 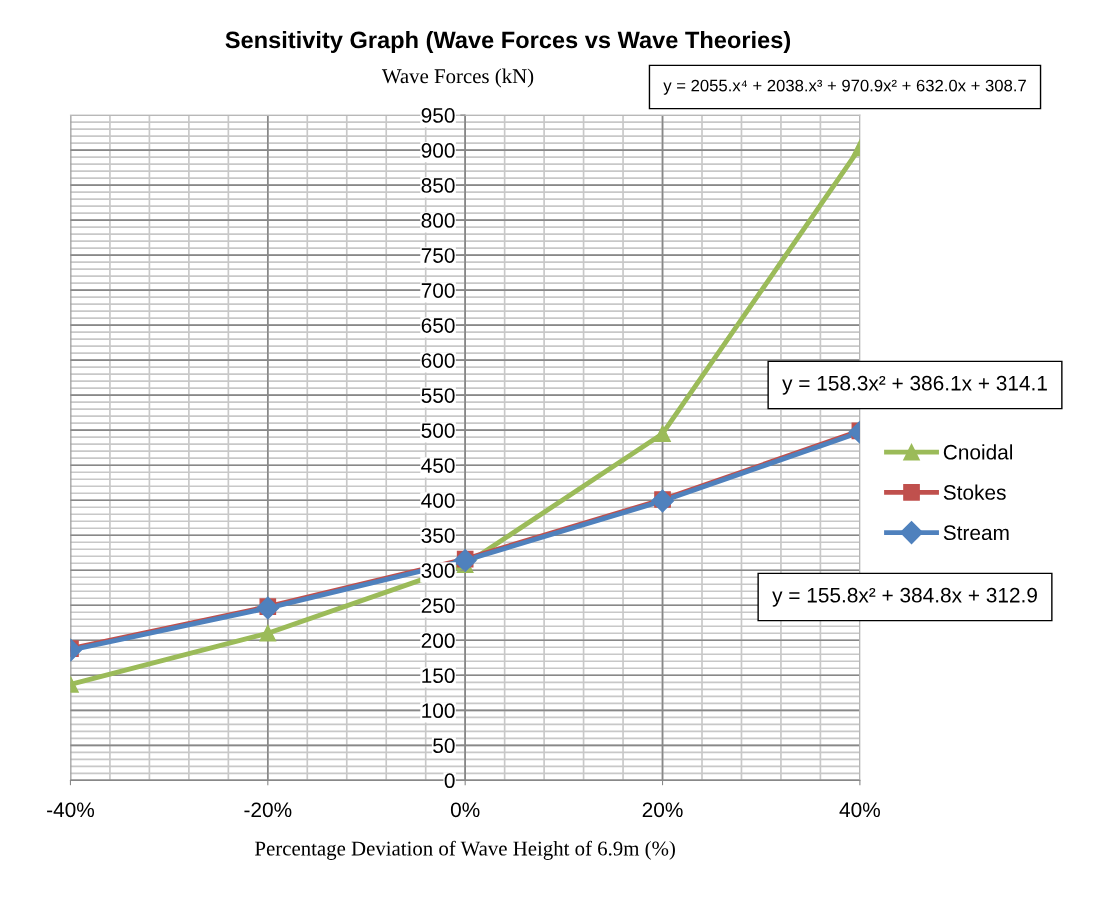 What do you see at coordinates (465, 810) in the screenshot?
I see `x-tick-label: 0%` at bounding box center [465, 810].